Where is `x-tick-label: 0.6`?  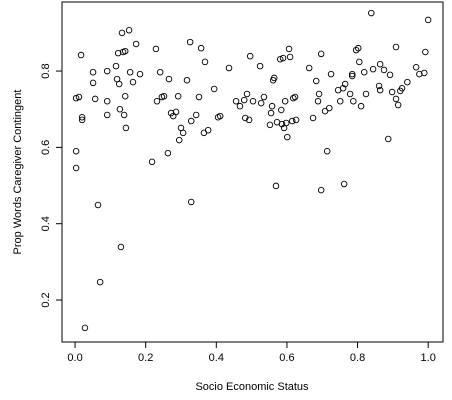 x-tick-label: 0.6 is located at coordinates (286, 358).